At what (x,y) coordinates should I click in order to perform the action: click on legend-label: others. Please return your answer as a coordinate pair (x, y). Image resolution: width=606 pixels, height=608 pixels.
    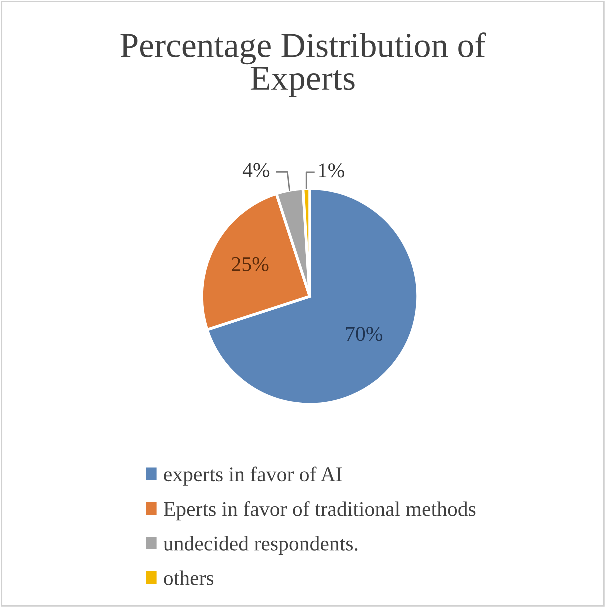
    Looking at the image, I should click on (189, 578).